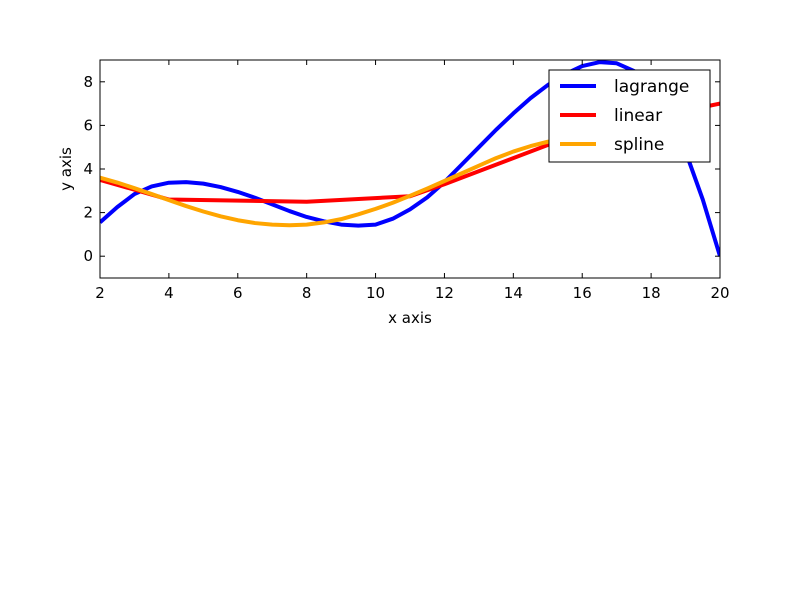 This screenshot has height=604, width=800. What do you see at coordinates (638, 116) in the screenshot?
I see `legend-label-linear: linear` at bounding box center [638, 116].